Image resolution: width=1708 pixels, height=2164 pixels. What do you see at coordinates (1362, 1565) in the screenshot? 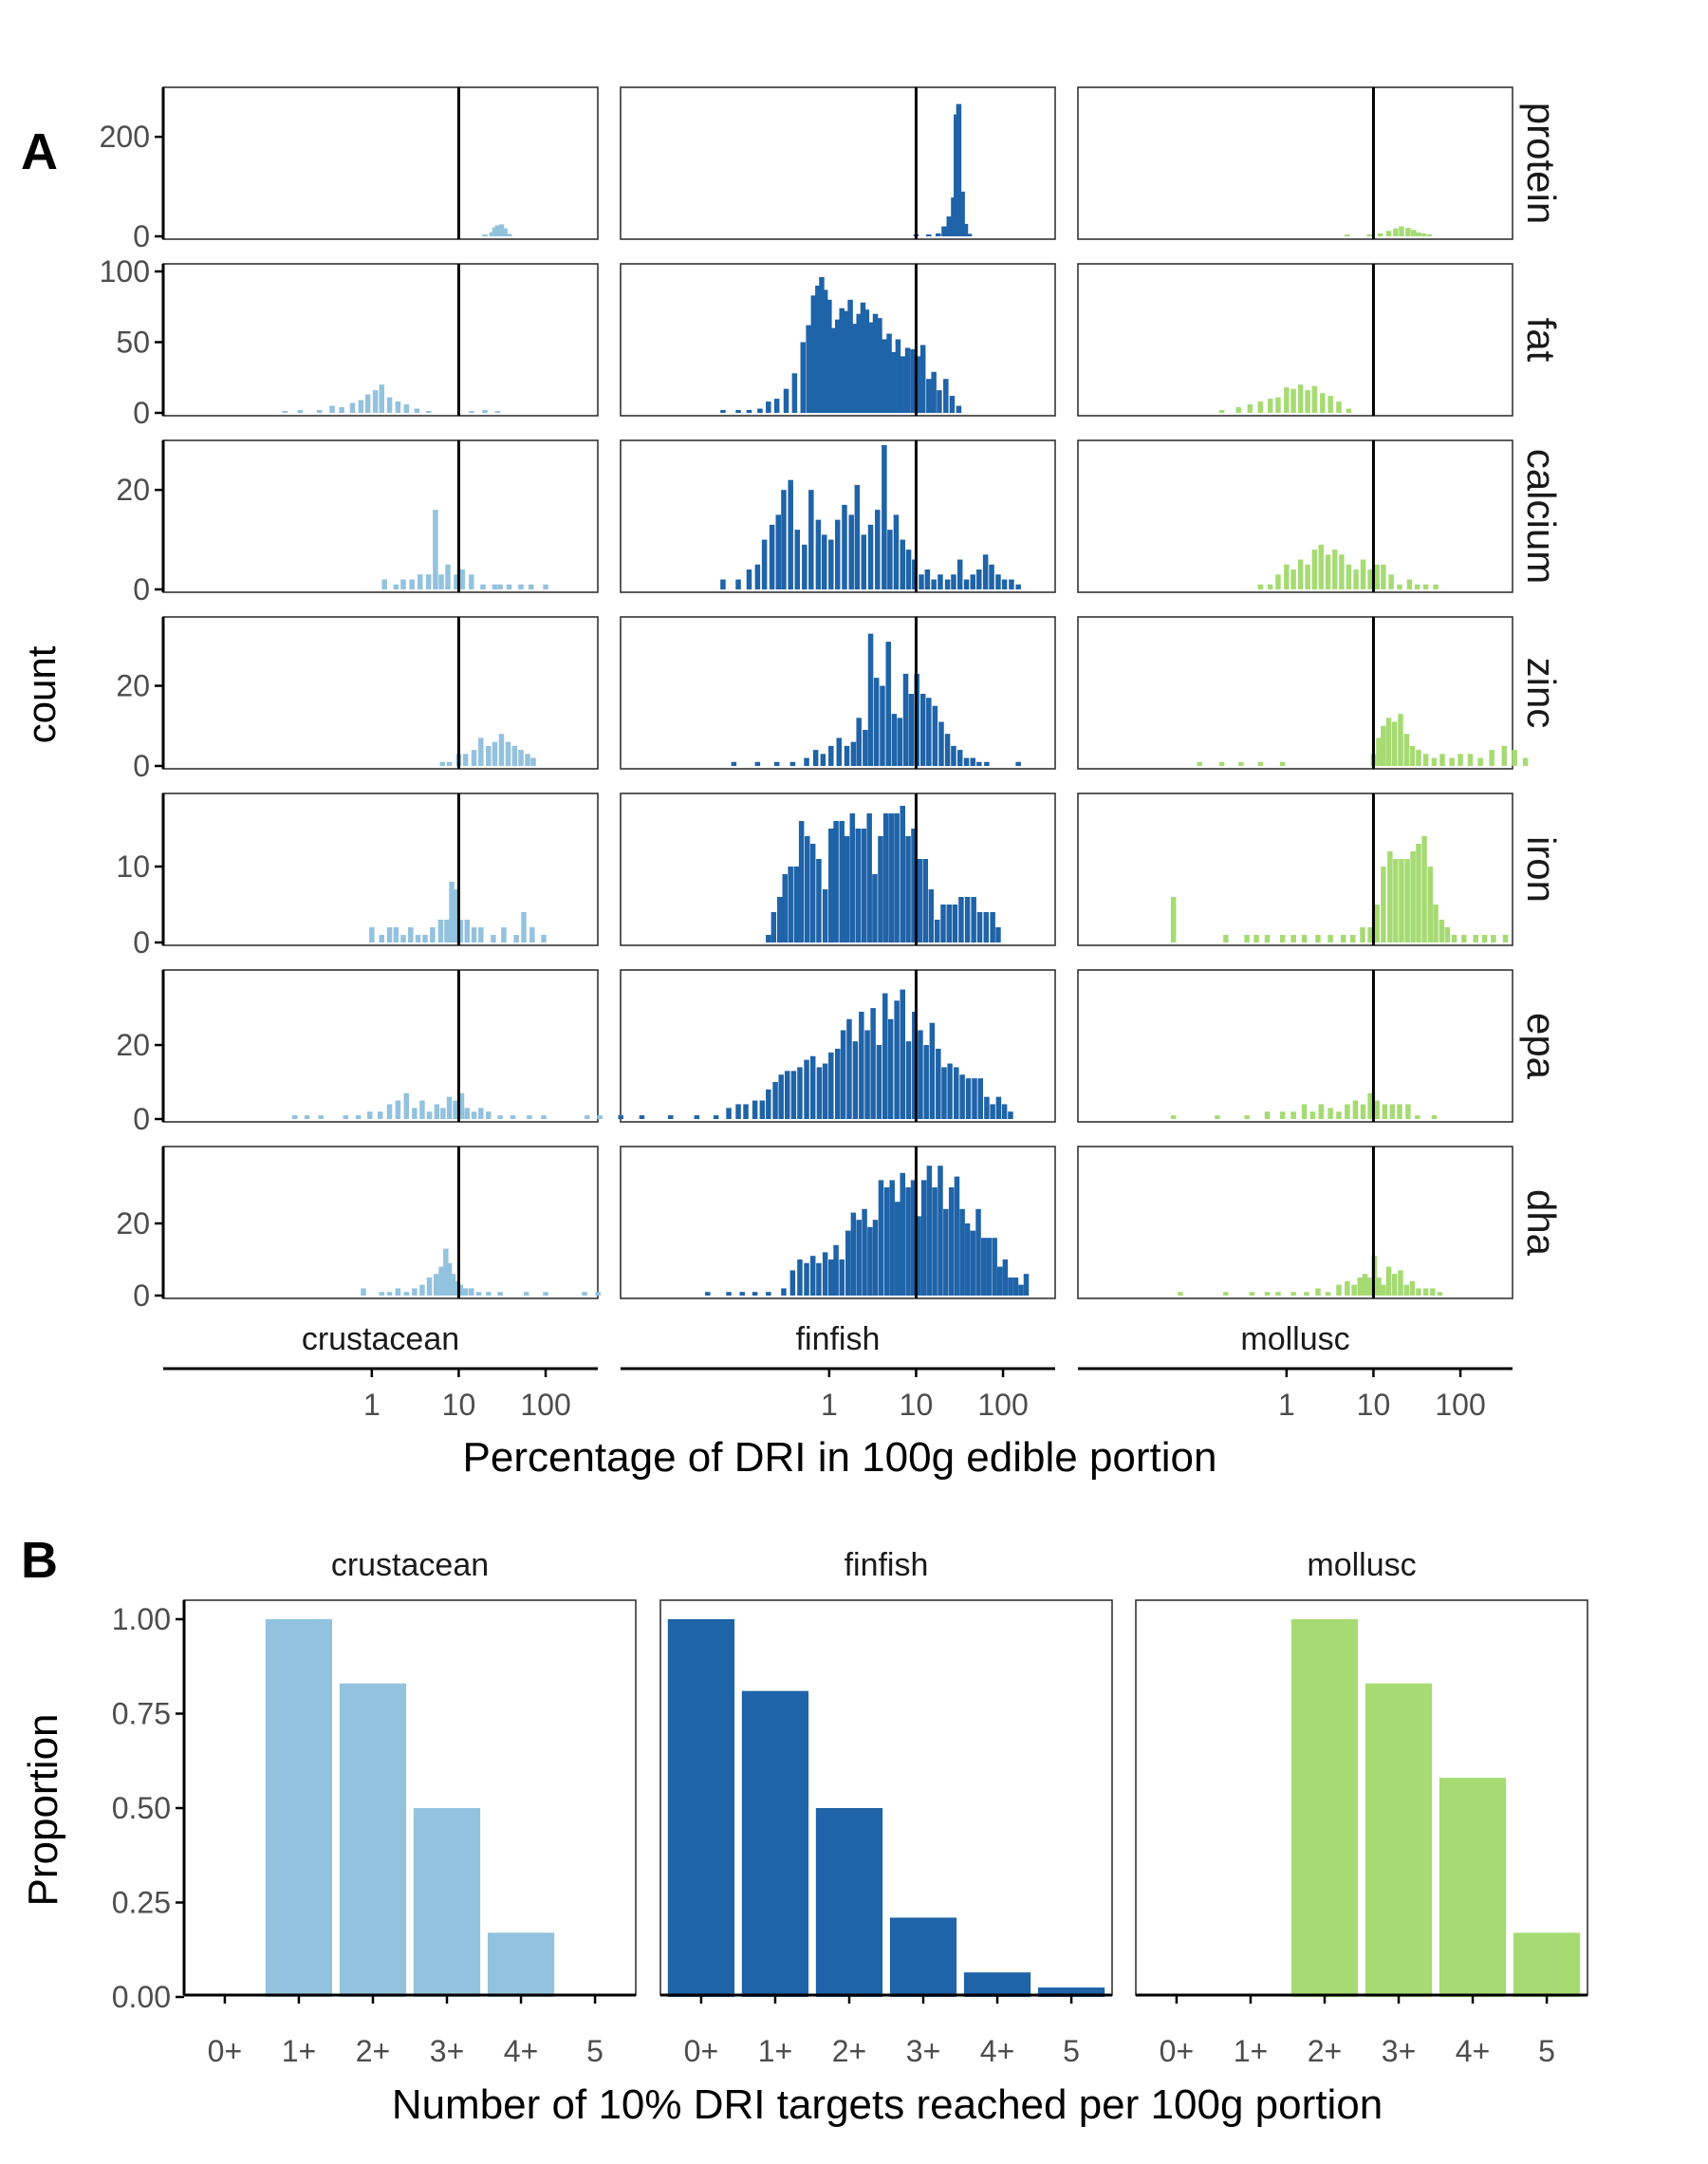
I see `facet-strip-label-mollusc: mollusc` at bounding box center [1362, 1565].